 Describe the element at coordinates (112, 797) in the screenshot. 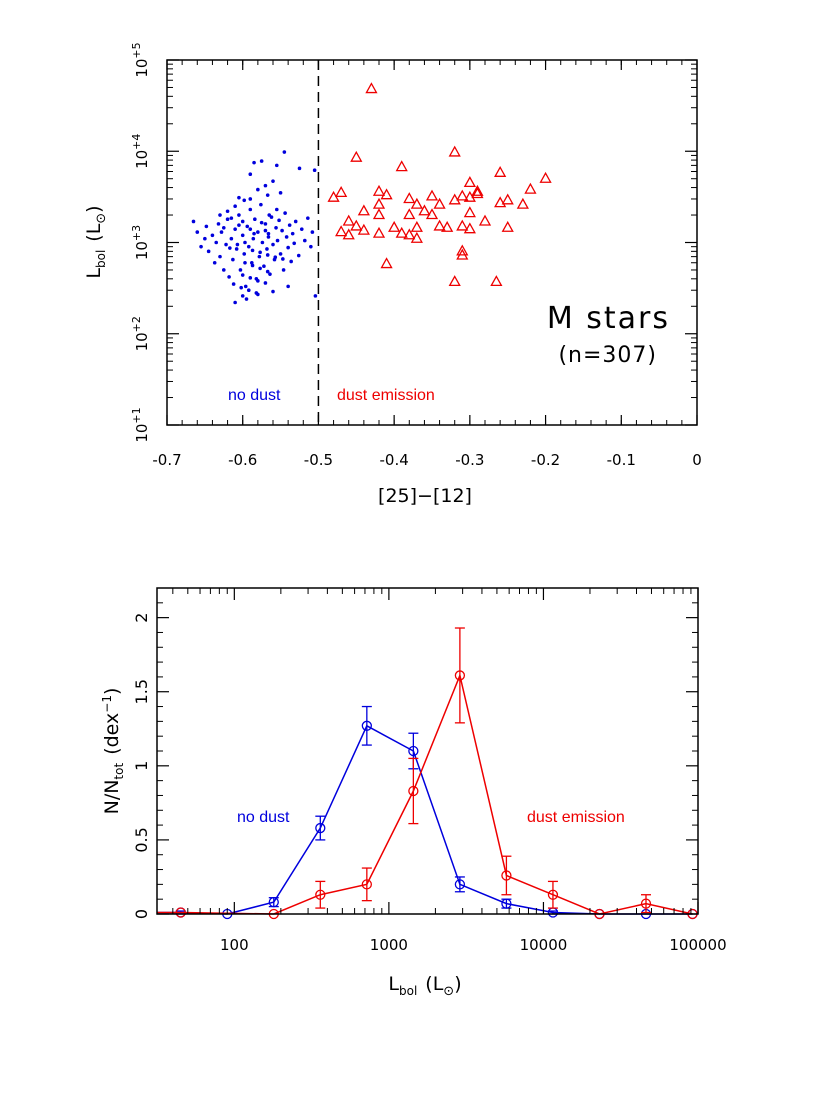

I see `bottom-ylabel-main: N/N` at that location.